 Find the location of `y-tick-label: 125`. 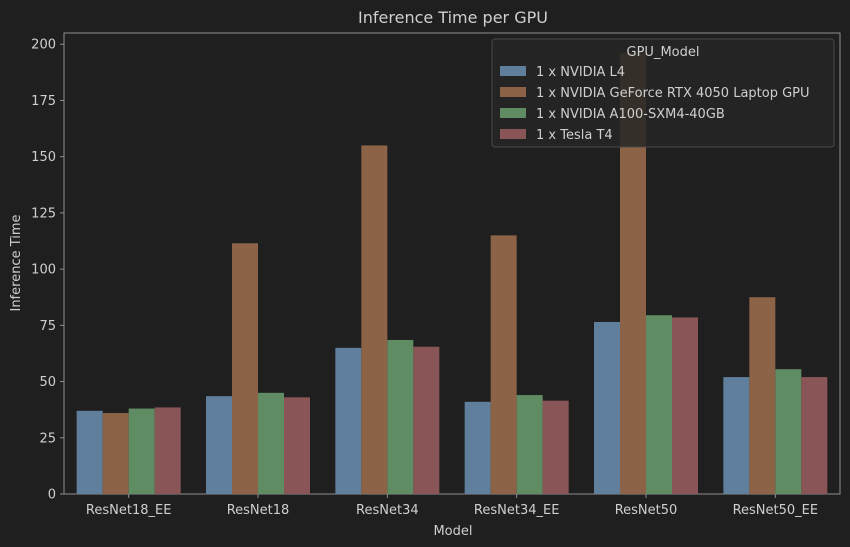

y-tick-label: 125 is located at coordinates (43, 213).